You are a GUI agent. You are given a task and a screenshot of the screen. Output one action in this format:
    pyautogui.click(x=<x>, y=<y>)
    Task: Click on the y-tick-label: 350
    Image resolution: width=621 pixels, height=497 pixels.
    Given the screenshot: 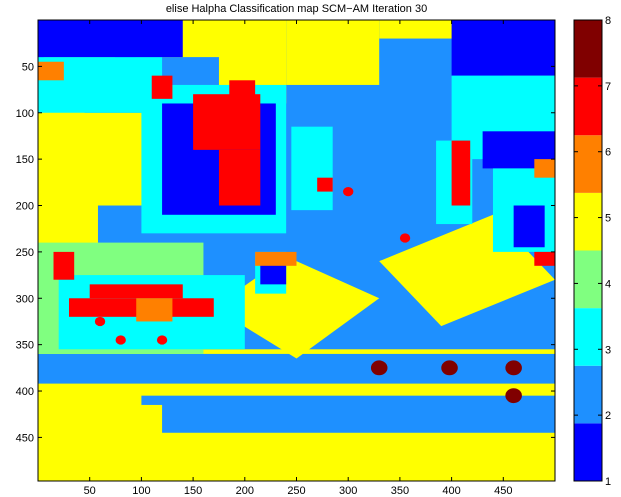 What is the action you would take?
    pyautogui.click(x=25, y=346)
    